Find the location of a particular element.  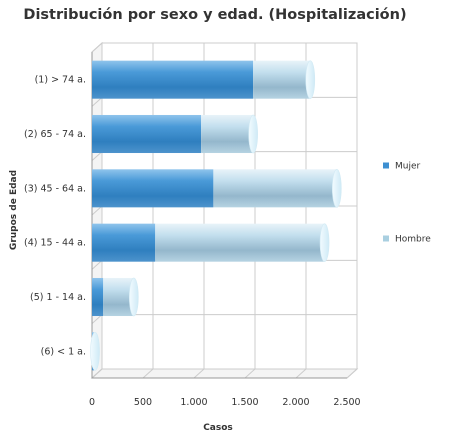

y-tick-label: (1) > 74 a. is located at coordinates (60, 80).